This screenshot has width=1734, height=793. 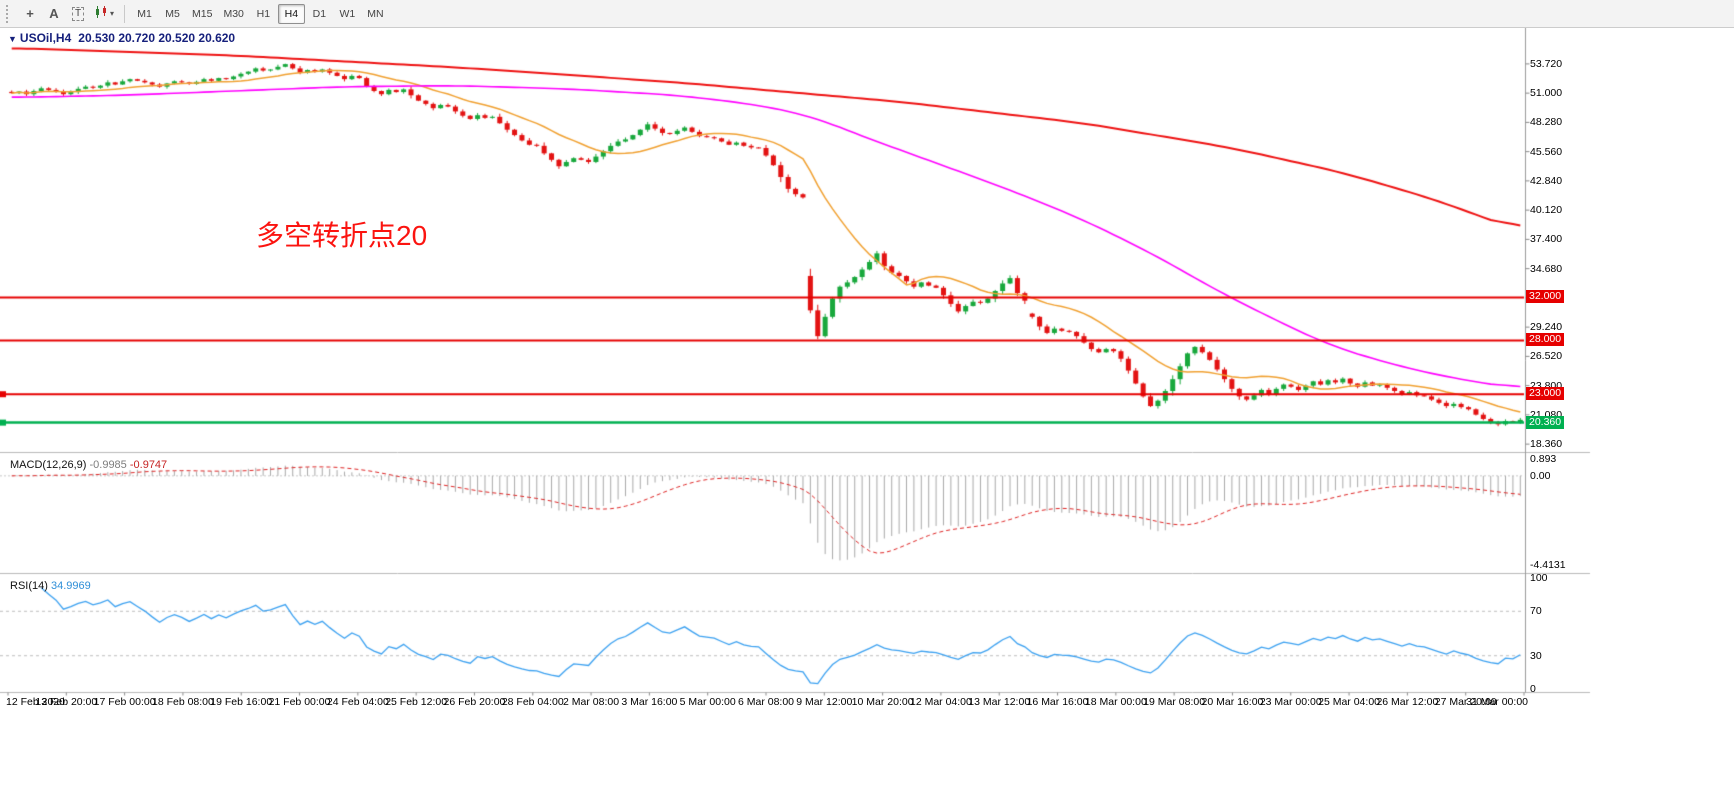 I want to click on timeframe-group: M1 M5 M15 M30 H1 H4 D1 W1 MN, so click(x=260, y=13).